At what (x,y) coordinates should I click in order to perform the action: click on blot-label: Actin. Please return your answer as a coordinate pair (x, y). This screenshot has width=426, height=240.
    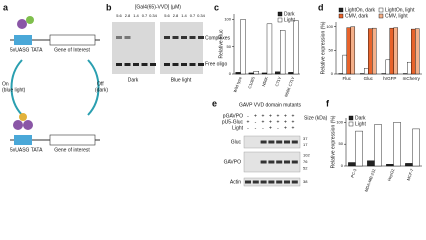
    Looking at the image, I should click on (235, 182).